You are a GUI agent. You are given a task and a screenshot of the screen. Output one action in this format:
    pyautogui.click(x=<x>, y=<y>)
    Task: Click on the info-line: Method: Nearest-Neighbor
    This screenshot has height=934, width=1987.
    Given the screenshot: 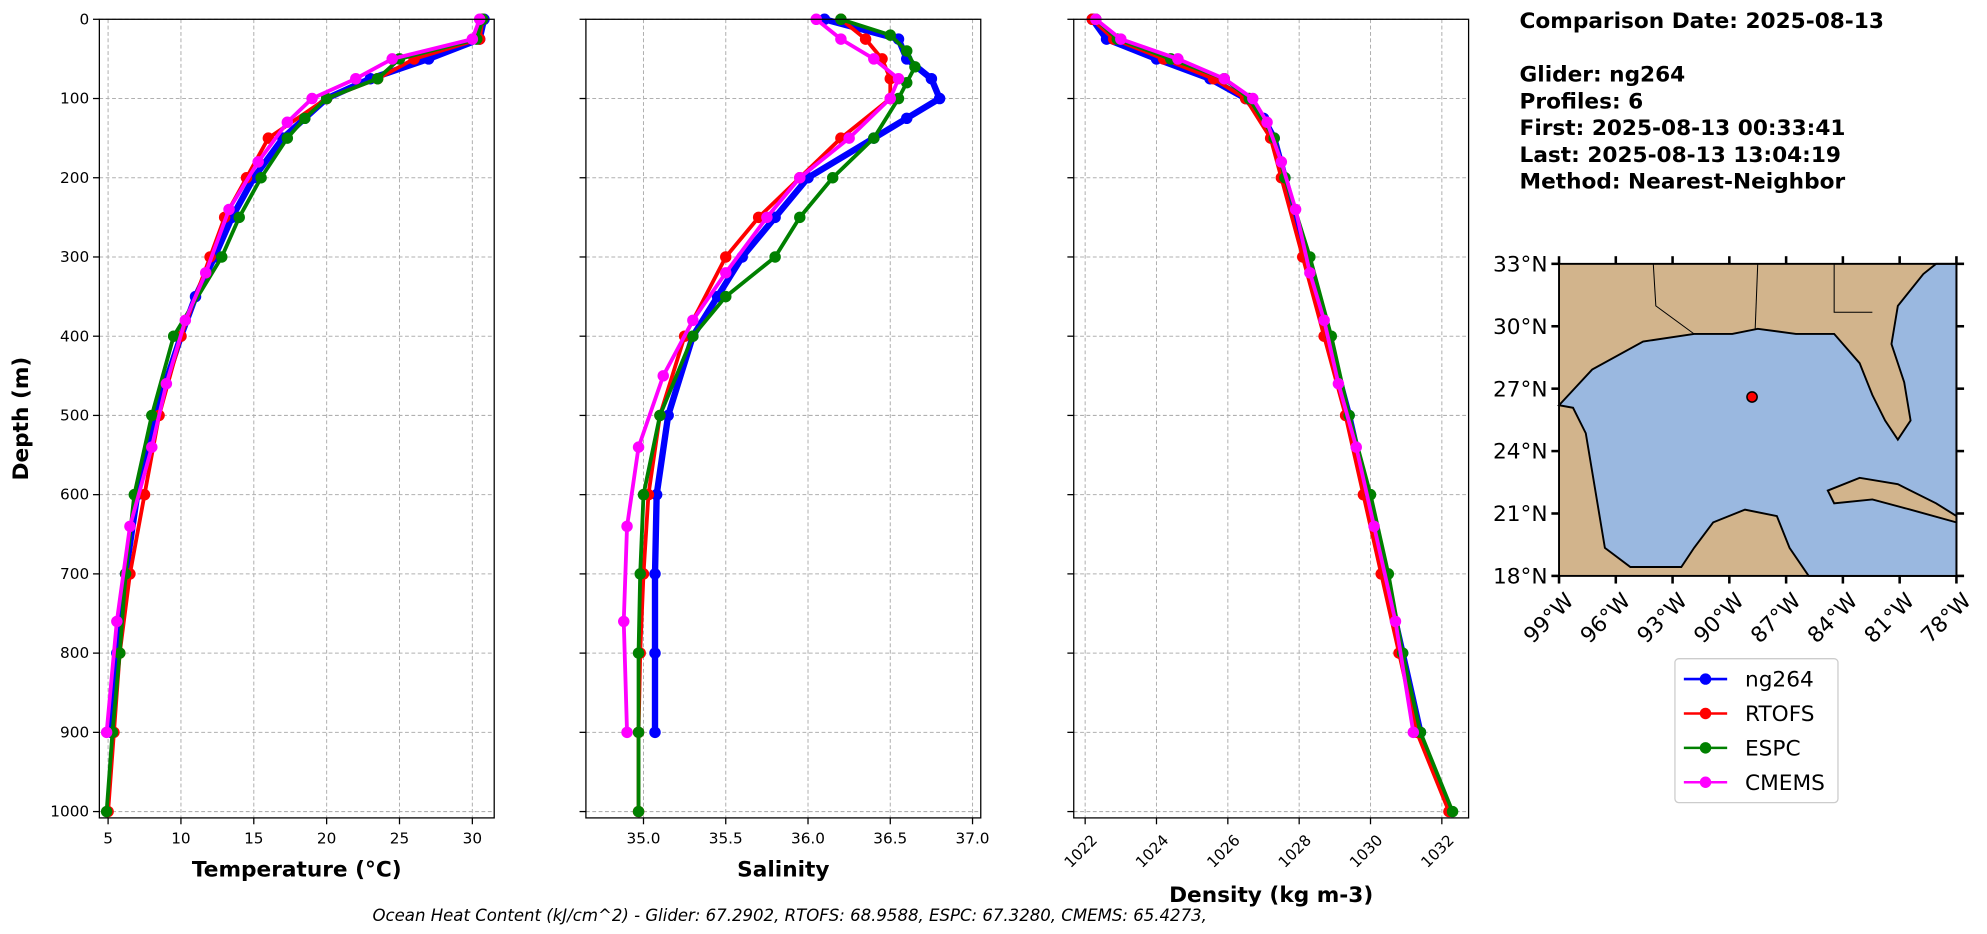 What is the action you would take?
    pyautogui.click(x=1683, y=182)
    